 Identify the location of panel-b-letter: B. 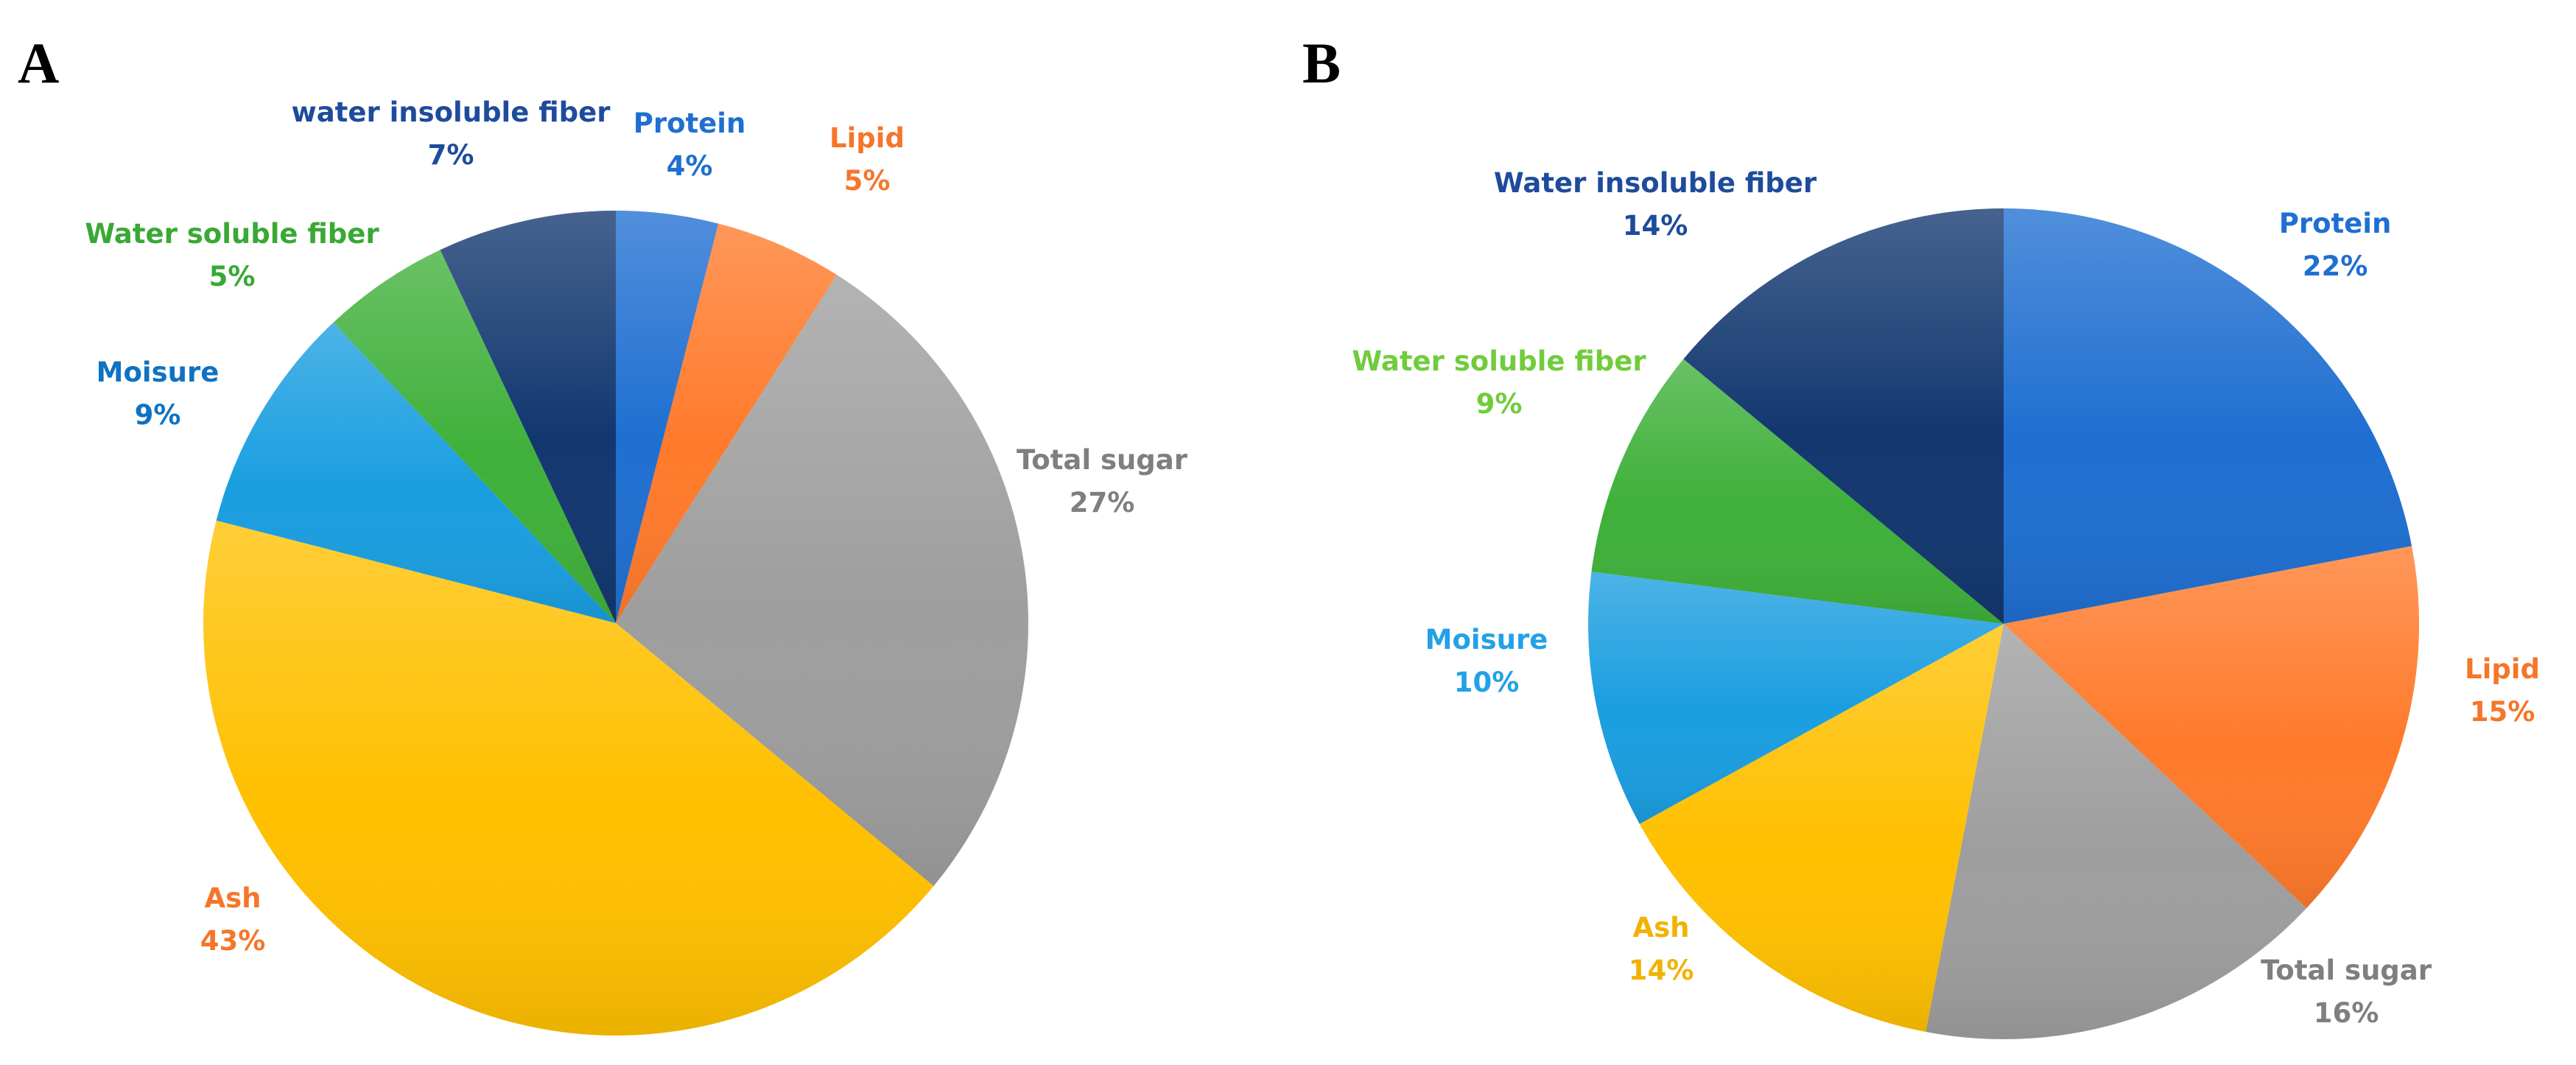
(1321, 63).